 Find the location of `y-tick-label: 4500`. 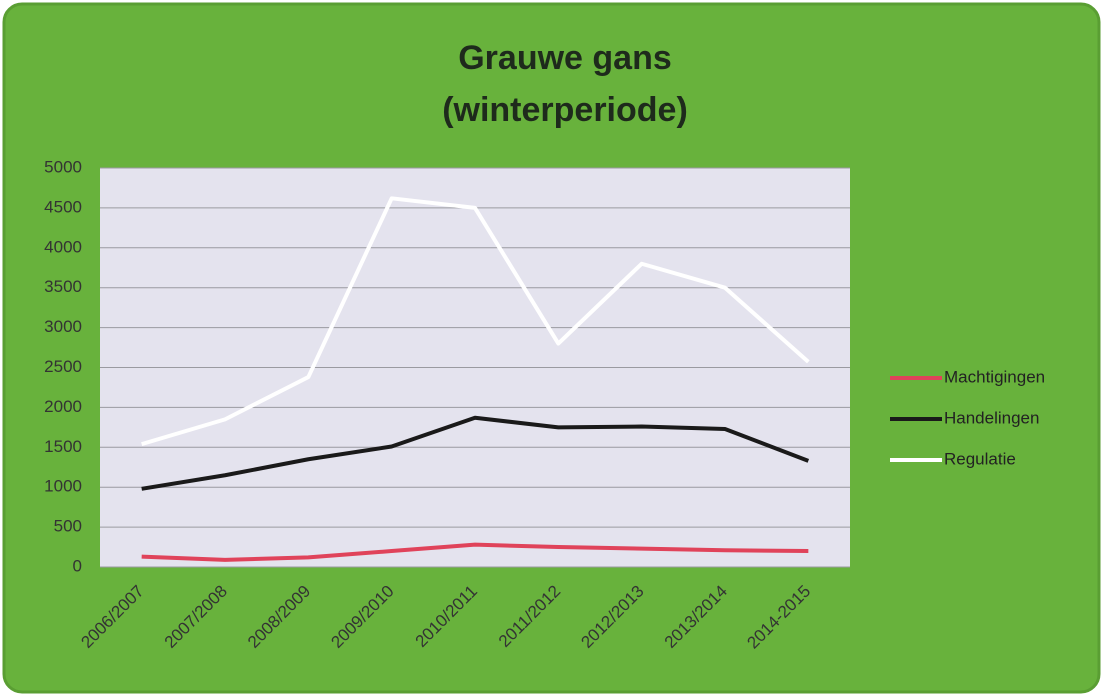

y-tick-label: 4500 is located at coordinates (63, 206).